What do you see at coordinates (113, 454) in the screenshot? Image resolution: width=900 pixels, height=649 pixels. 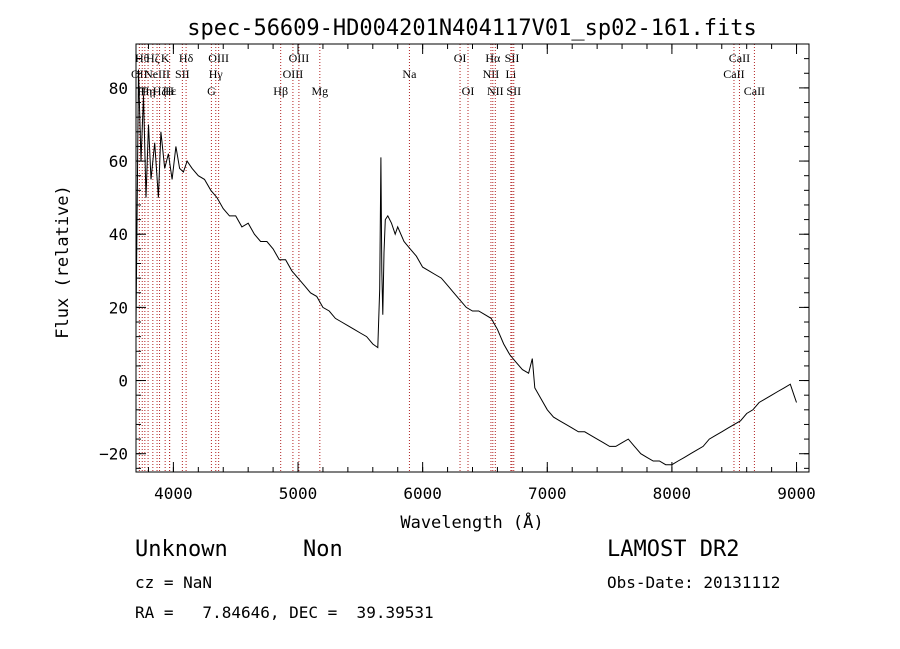 I see `y-tick-label: −20` at bounding box center [113, 454].